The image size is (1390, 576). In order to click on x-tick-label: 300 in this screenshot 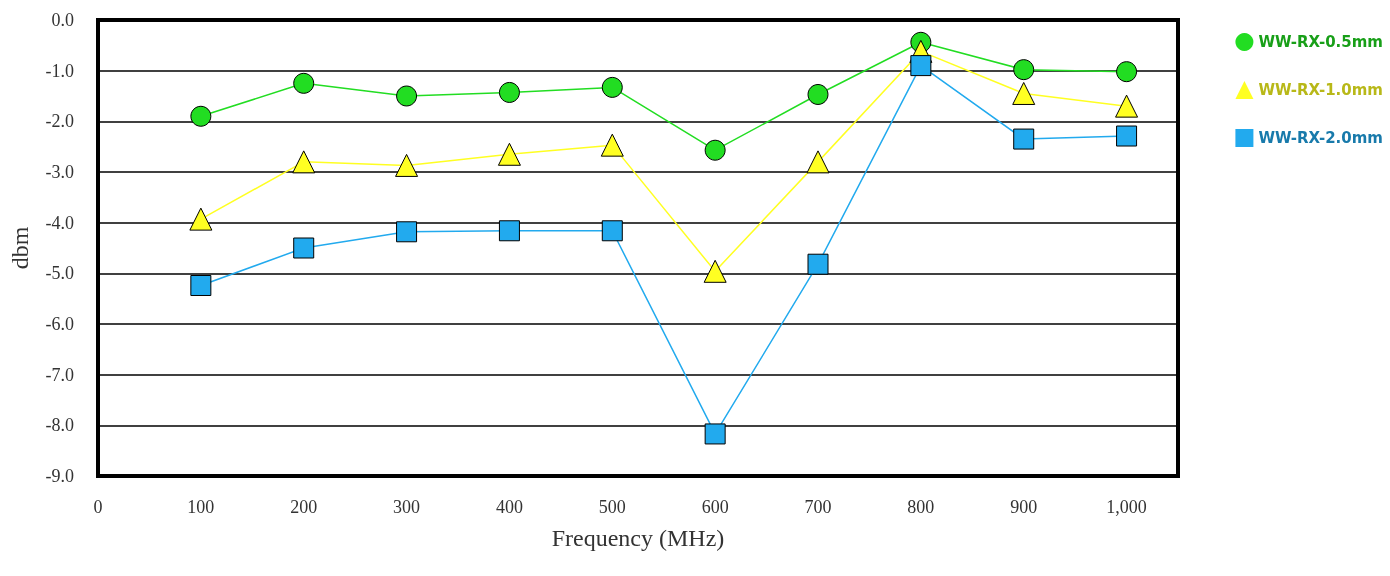, I will do `click(407, 507)`.